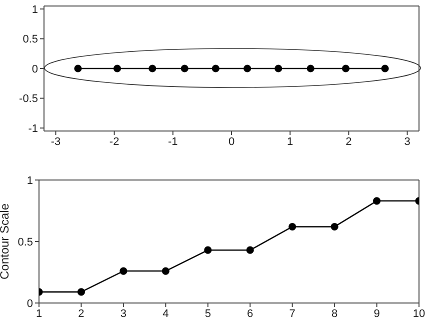  What do you see at coordinates (165, 314) in the screenshot?
I see `x-tick-label: 4` at bounding box center [165, 314].